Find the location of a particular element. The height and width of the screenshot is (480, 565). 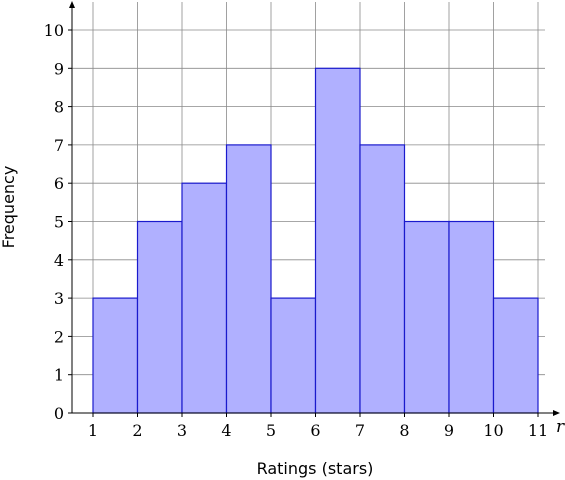

y-tick-label: 4 is located at coordinates (59, 260).